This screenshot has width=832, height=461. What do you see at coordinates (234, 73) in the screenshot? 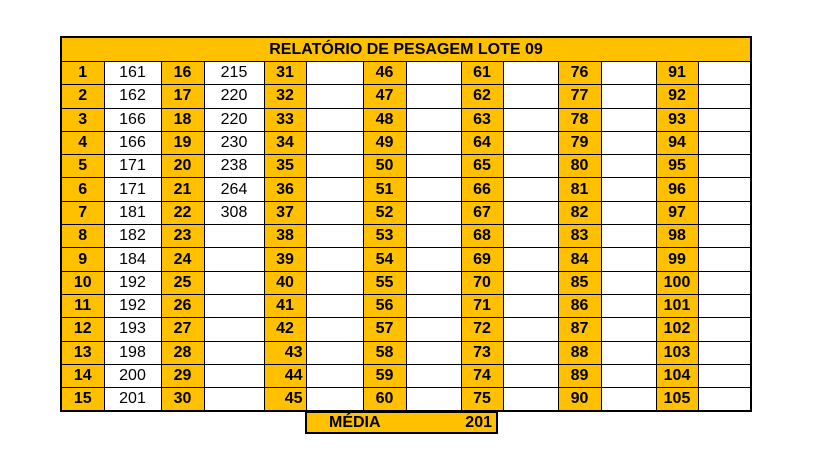
I see `weight-cell: 215` at bounding box center [234, 73].